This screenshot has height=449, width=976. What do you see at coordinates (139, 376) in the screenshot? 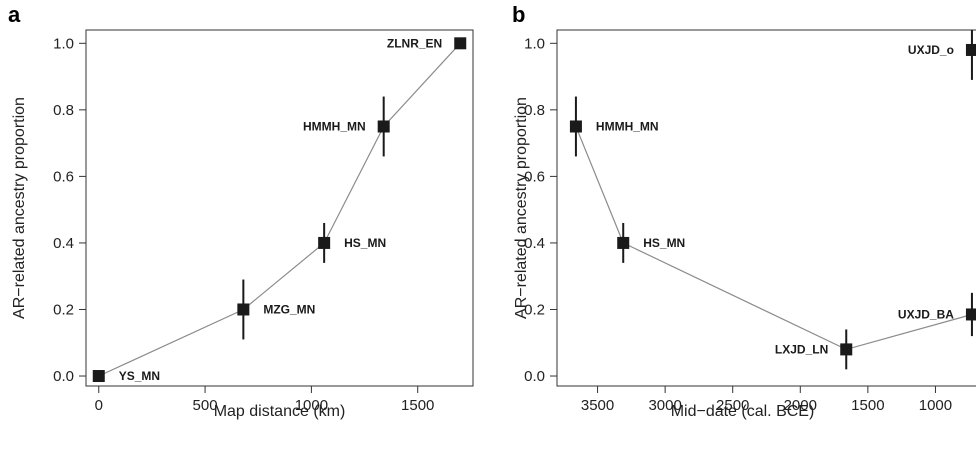
I see `data-point-label: YS_MN` at bounding box center [139, 376].